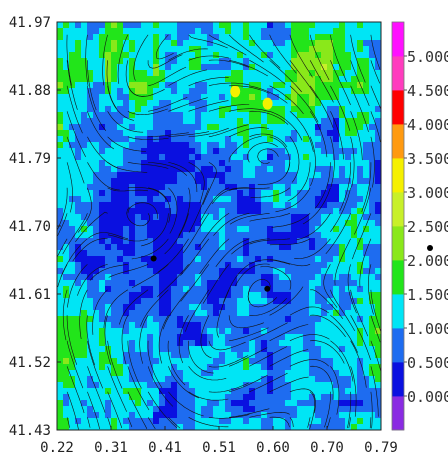 The height and width of the screenshot is (463, 448). What do you see at coordinates (427, 363) in the screenshot?
I see `colorbar-label: 0.500` at bounding box center [427, 363].